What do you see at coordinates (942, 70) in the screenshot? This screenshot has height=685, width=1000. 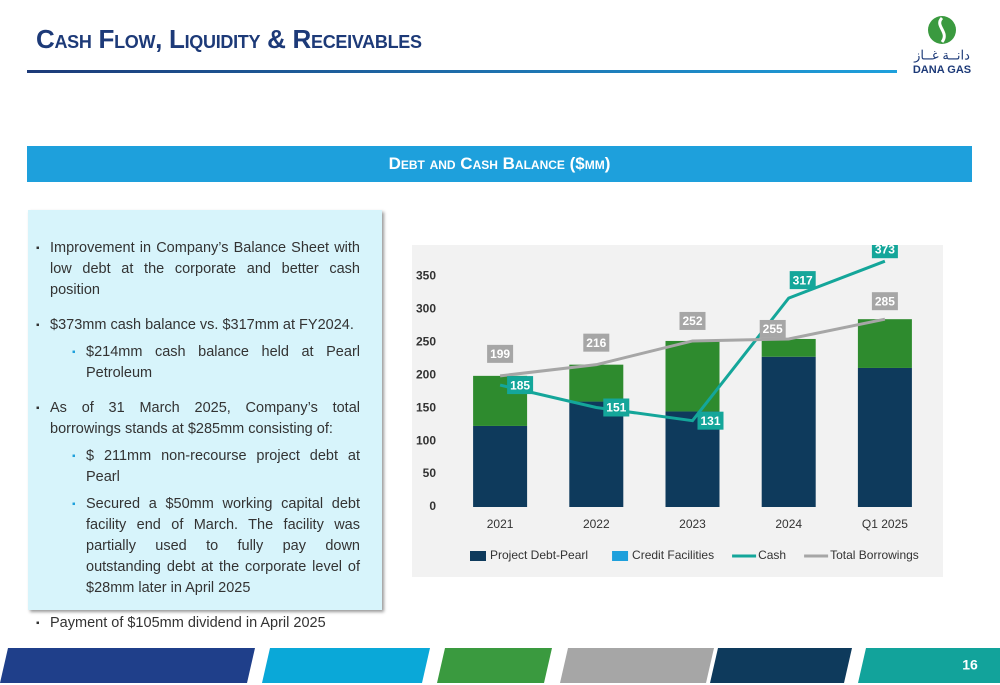 I see `logo-text: DANA GAS` at bounding box center [942, 70].